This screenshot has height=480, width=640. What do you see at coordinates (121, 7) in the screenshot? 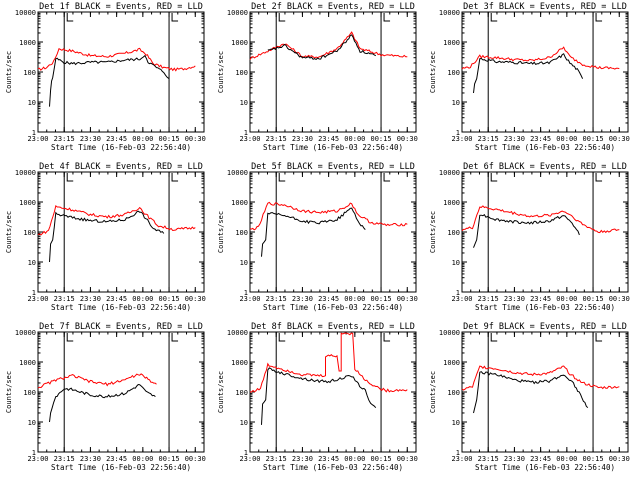
I see `panel-title: Det 1f BLACK = Events, RED = LLD` at bounding box center [121, 7].